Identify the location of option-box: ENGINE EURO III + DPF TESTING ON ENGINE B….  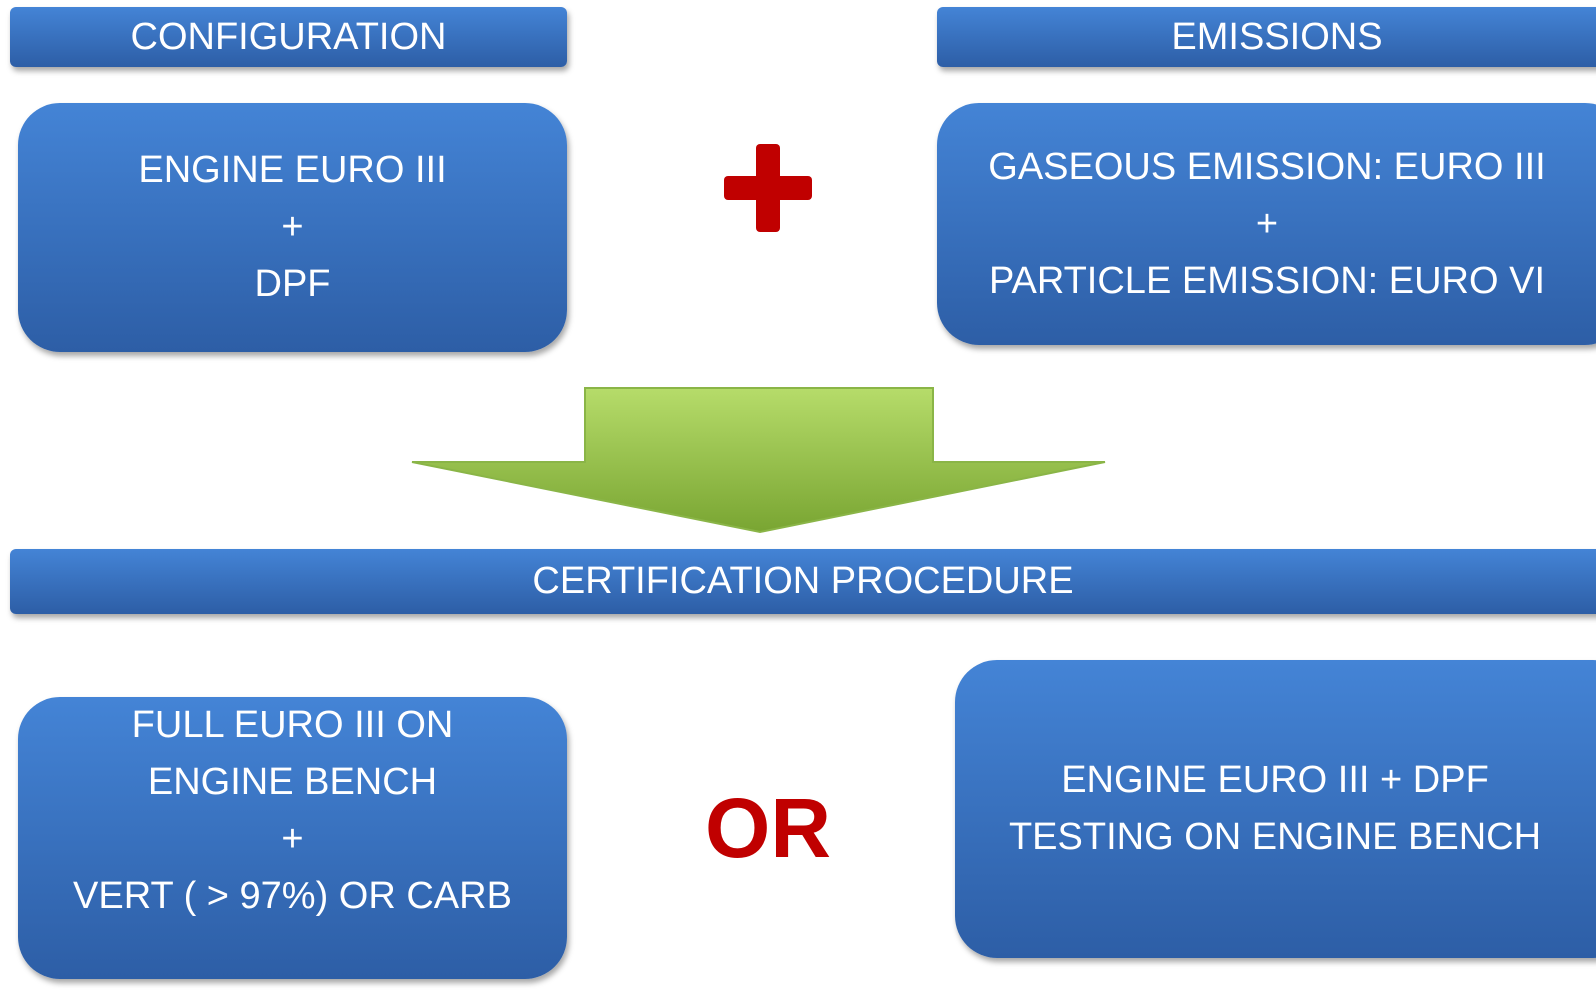
(1275, 809).